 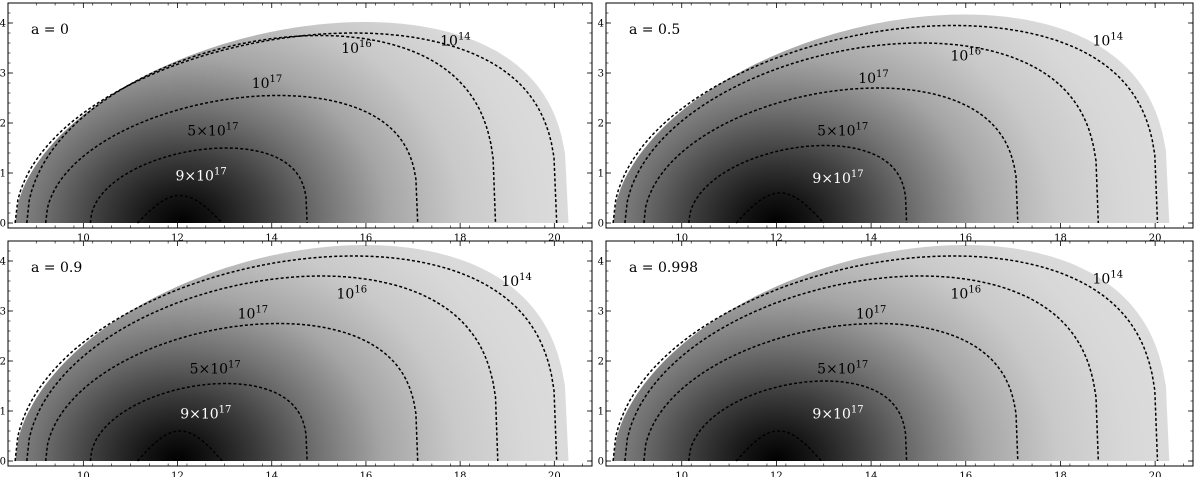 I want to click on panel-label: a = 0.998, so click(x=663, y=268).